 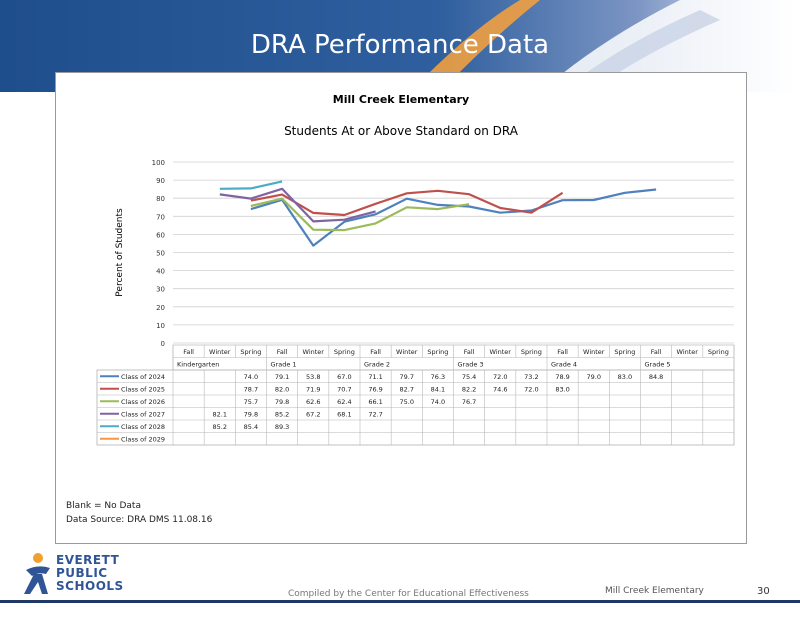 What do you see at coordinates (407, 390) in the screenshot?
I see `data-label: 82.7` at bounding box center [407, 390].